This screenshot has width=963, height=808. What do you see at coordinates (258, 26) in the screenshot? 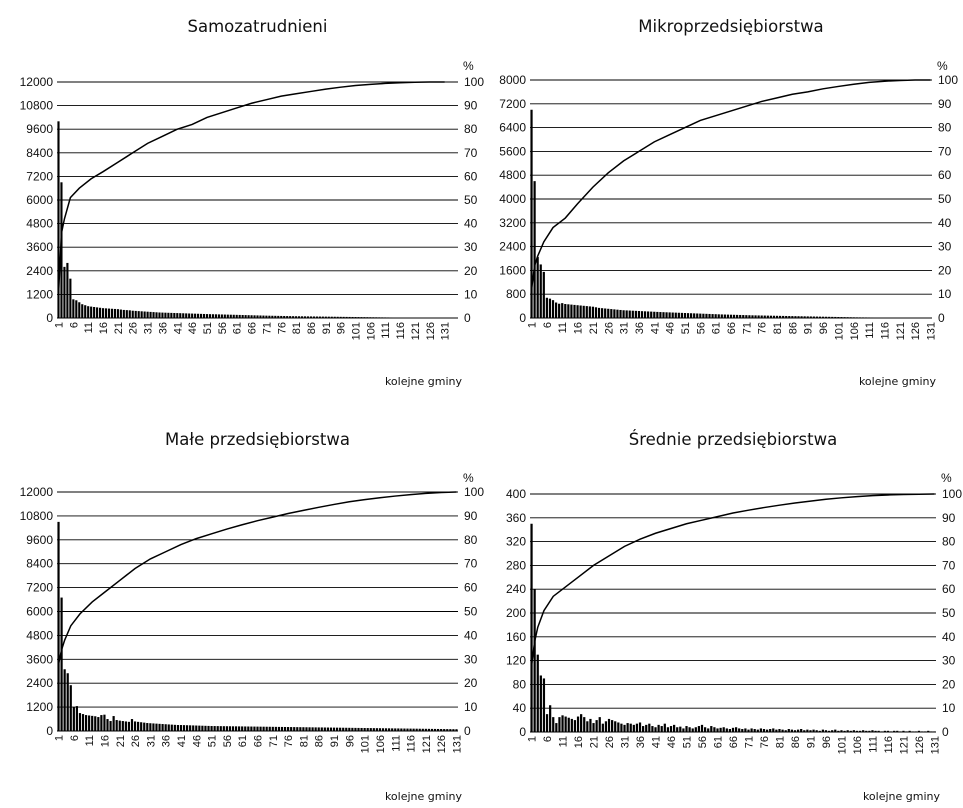
I see `chart-title: Samozatrudnieni` at bounding box center [258, 26].